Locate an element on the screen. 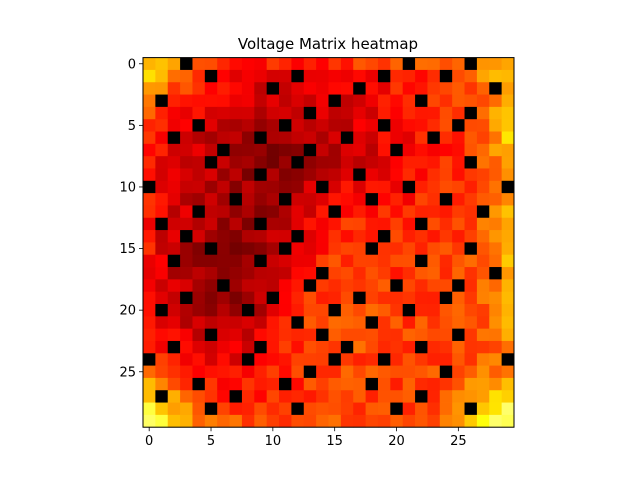  chart-title: Voltage Matrix heatmap is located at coordinates (328, 44).